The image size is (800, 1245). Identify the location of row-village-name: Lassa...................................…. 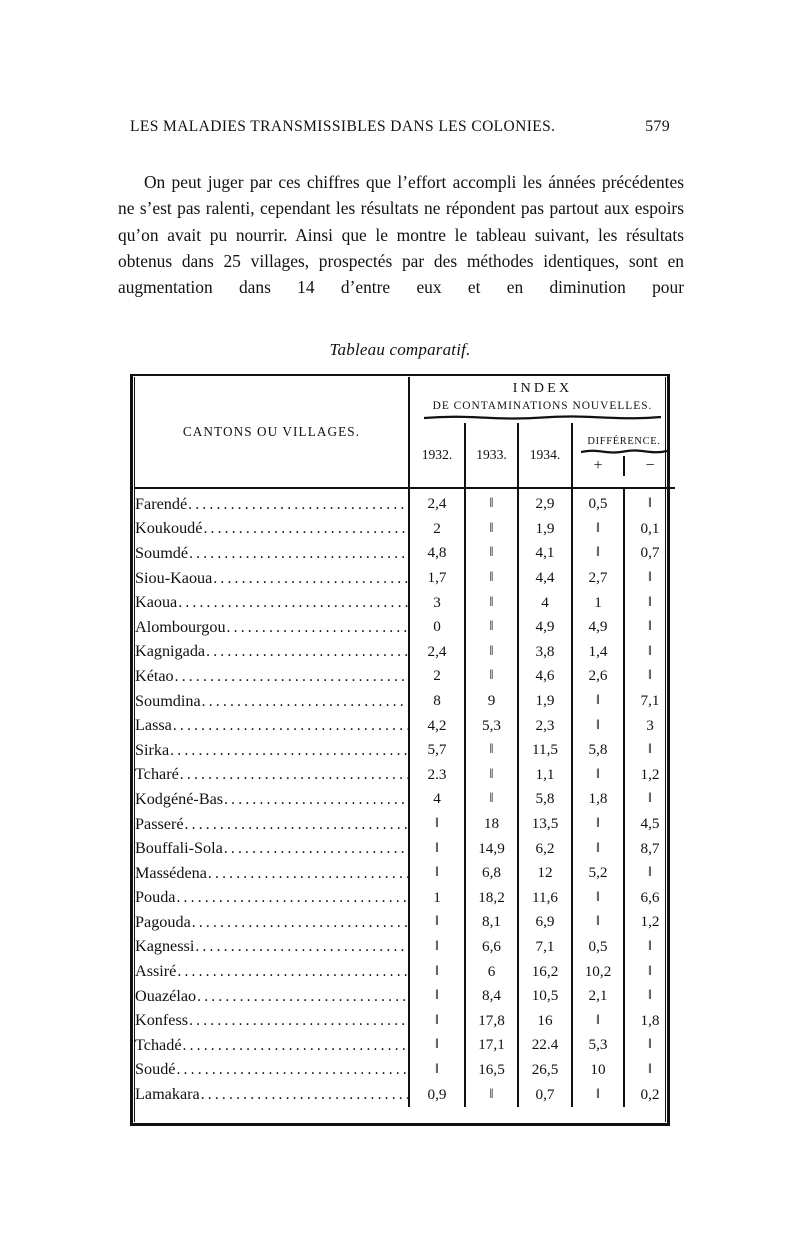
(272, 725).